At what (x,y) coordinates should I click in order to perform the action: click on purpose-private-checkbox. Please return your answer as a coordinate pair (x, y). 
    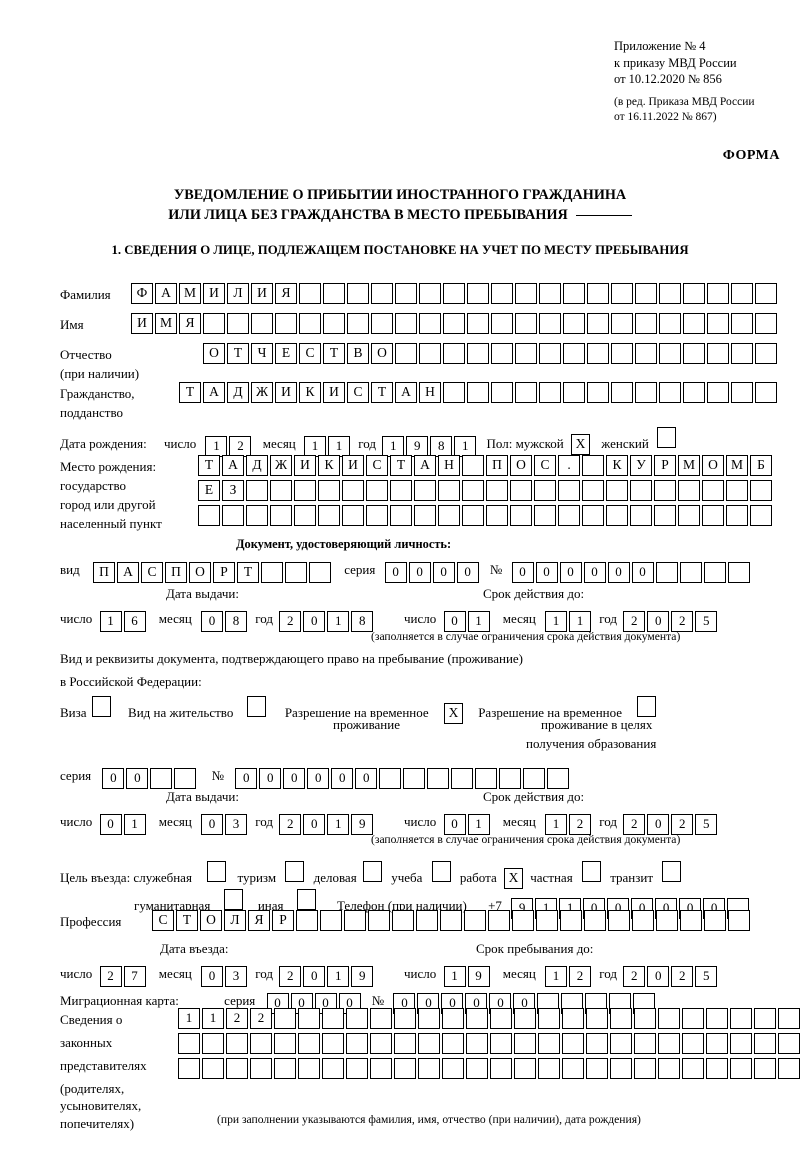
    Looking at the image, I should click on (591, 871).